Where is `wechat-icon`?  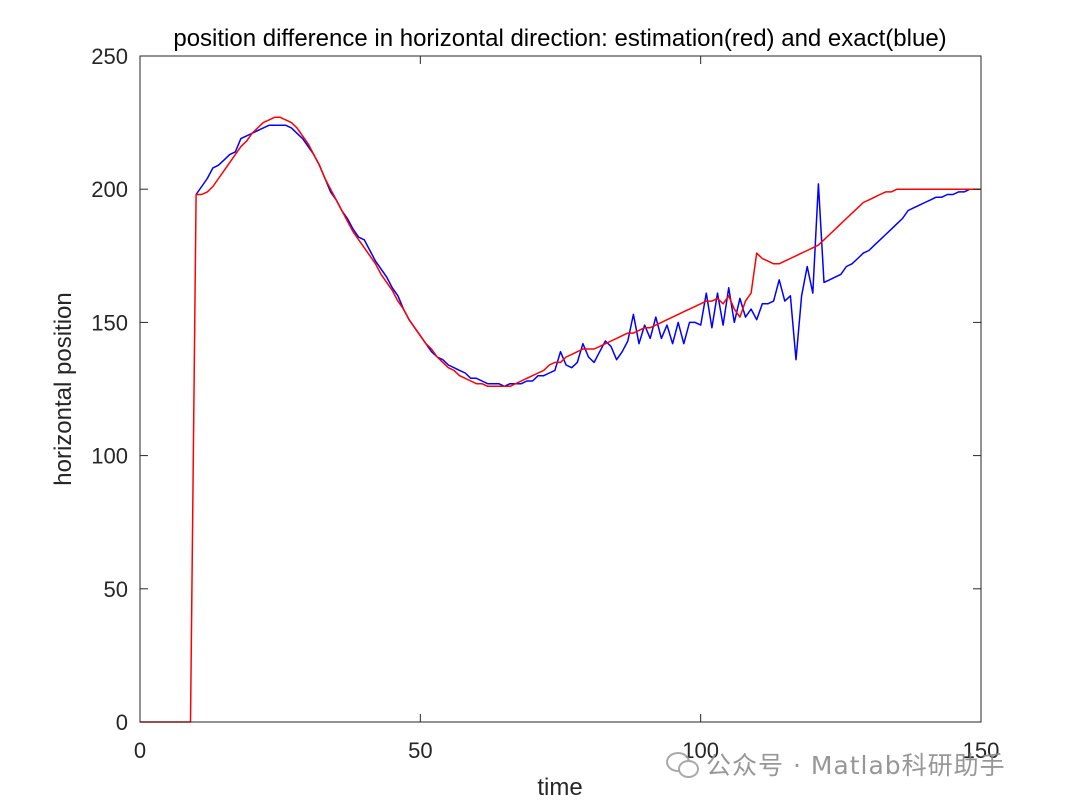
wechat-icon is located at coordinates (682, 764).